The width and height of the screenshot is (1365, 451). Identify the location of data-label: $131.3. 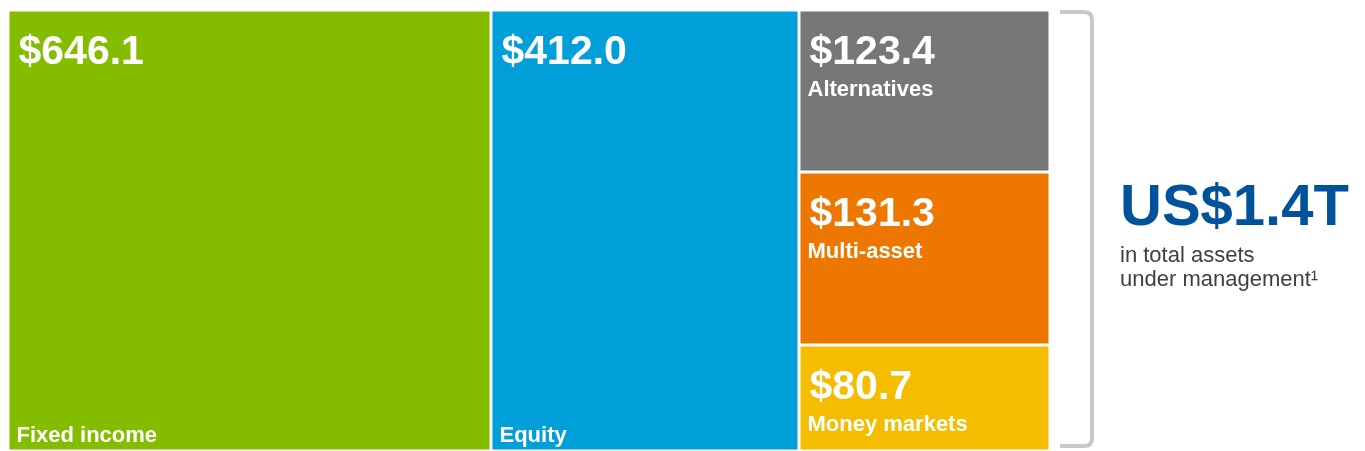
(872, 211).